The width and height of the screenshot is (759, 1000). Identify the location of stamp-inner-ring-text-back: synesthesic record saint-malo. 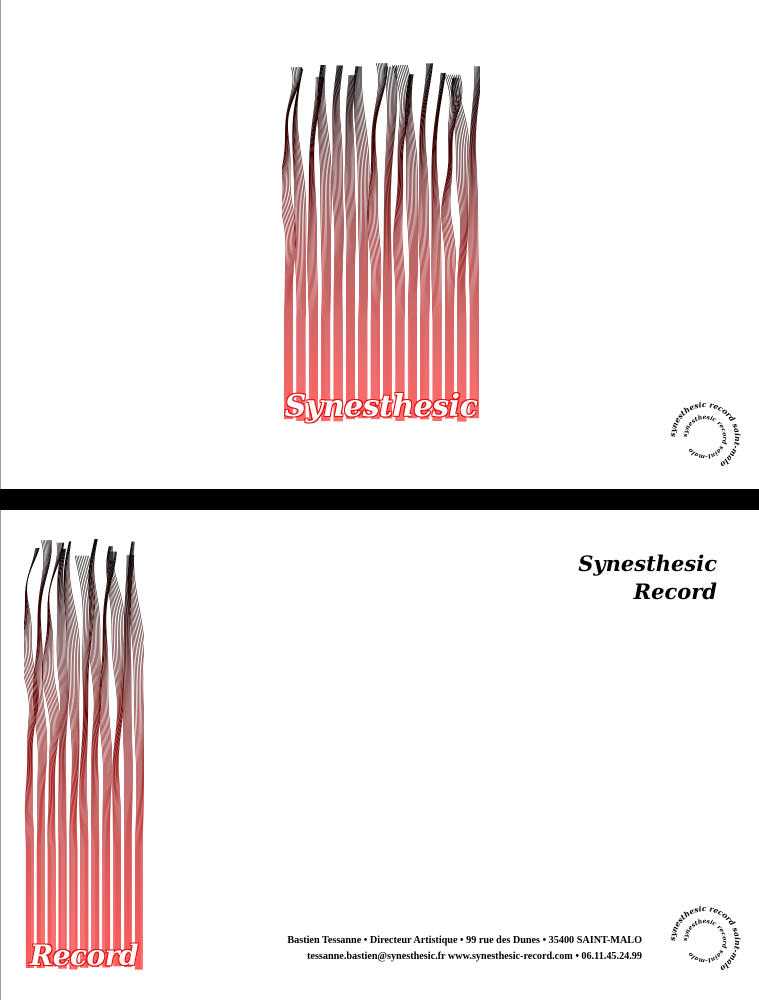
(705, 941).